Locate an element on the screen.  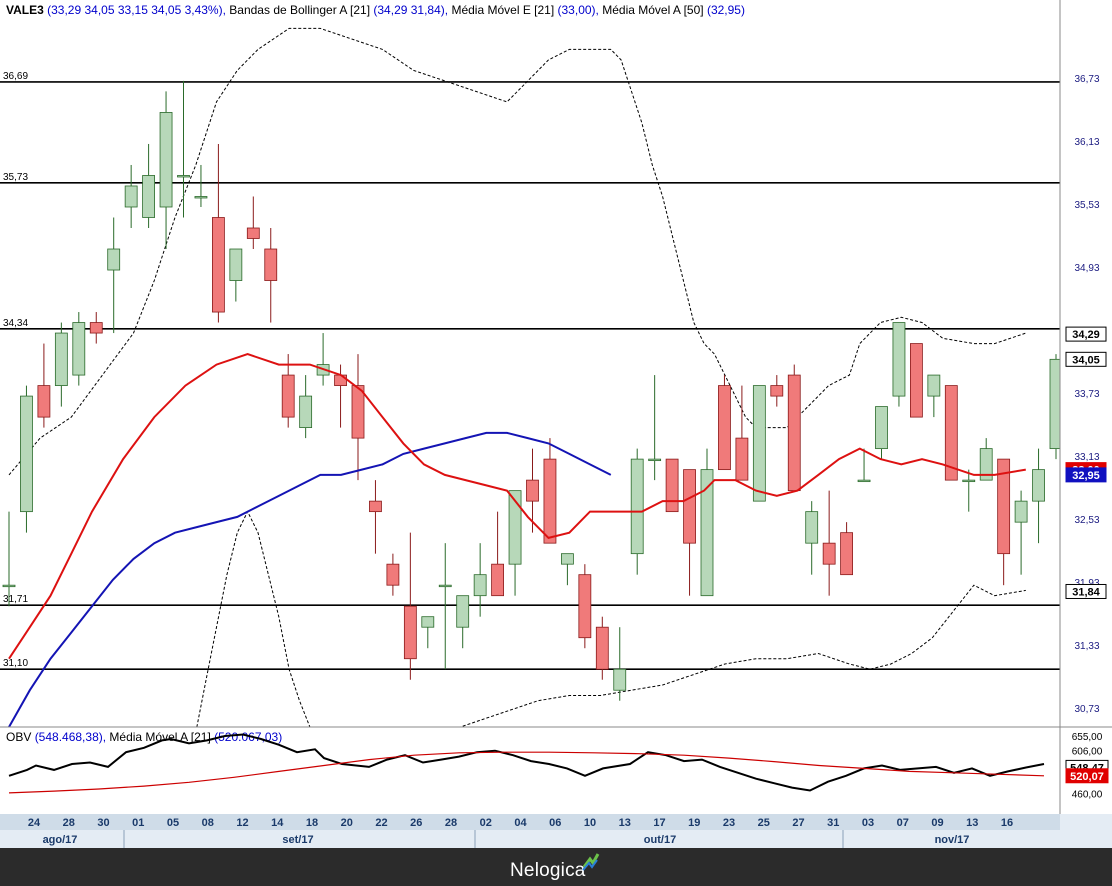
obv-tick-label: 606,00 is located at coordinates (1087, 751).